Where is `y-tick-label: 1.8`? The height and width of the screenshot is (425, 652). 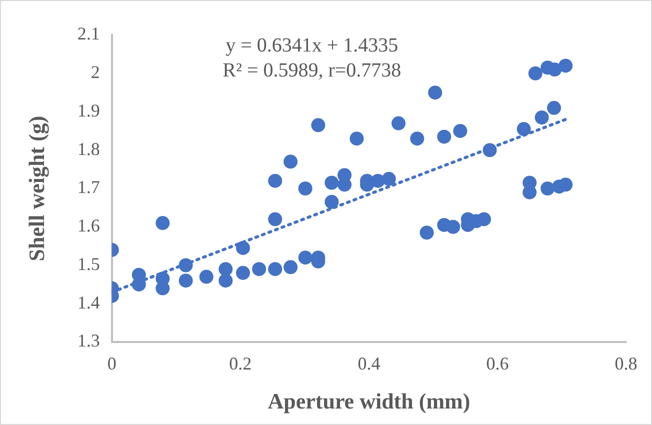 y-tick-label: 1.8 is located at coordinates (88, 148).